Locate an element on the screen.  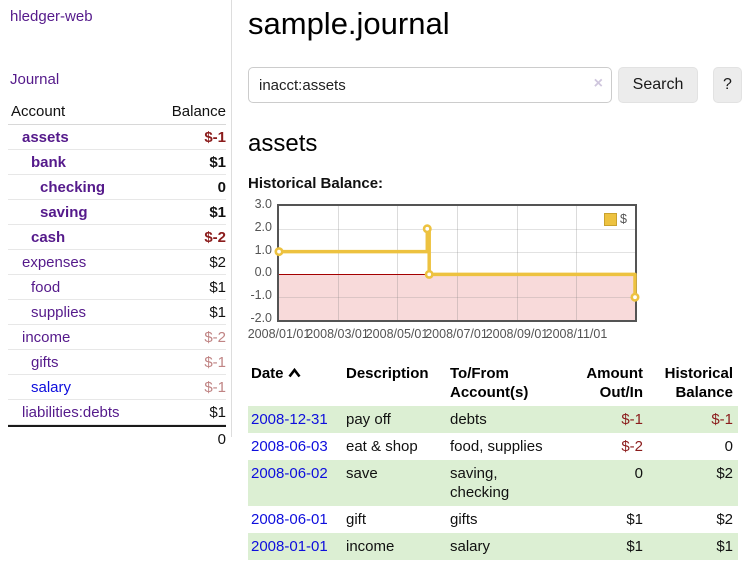
account-link-checking: checking is located at coordinates (73, 187).